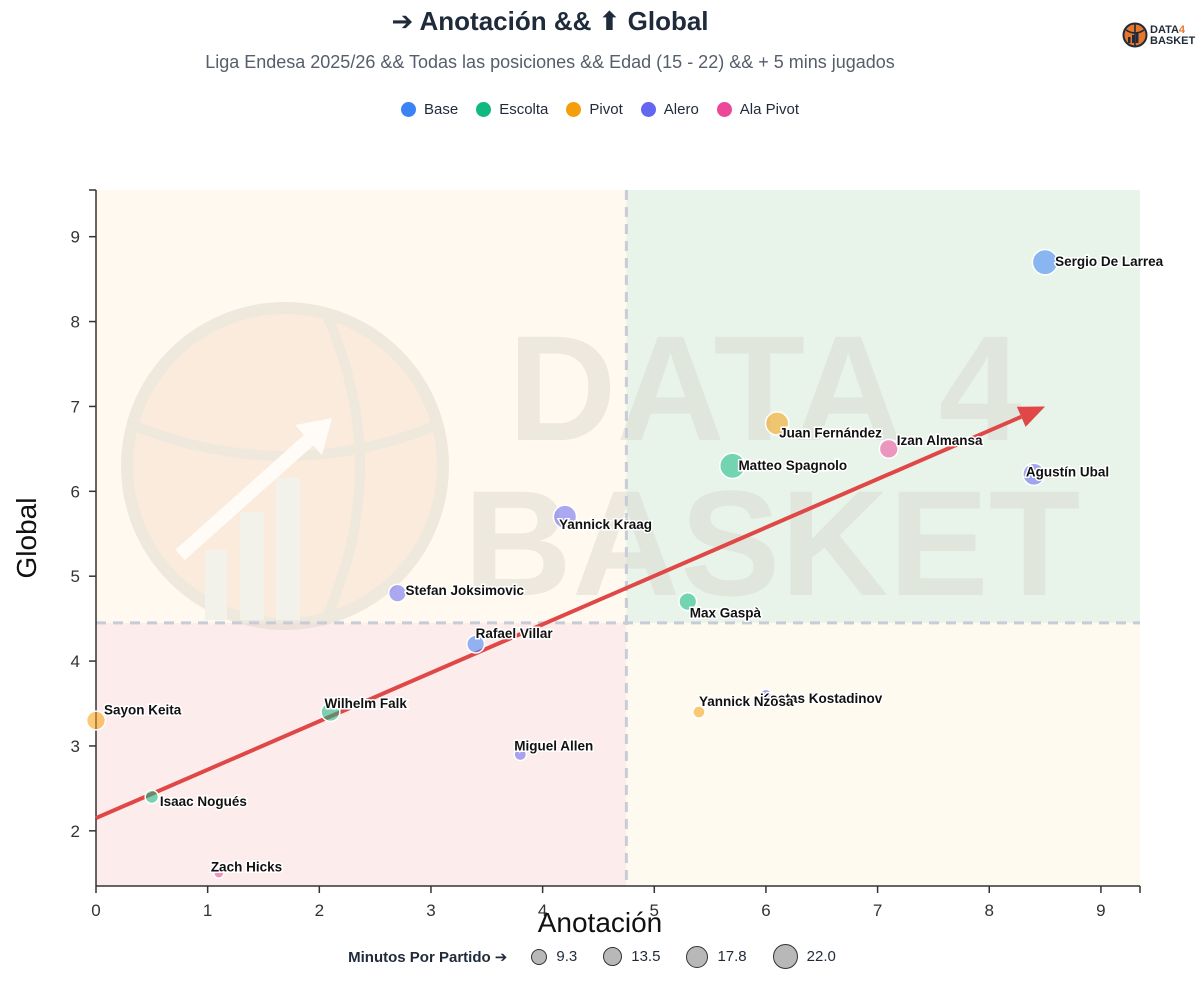 Image resolution: width=1200 pixels, height=983 pixels. What do you see at coordinates (26, 538) in the screenshot?
I see `y-axis-title: Global` at bounding box center [26, 538].